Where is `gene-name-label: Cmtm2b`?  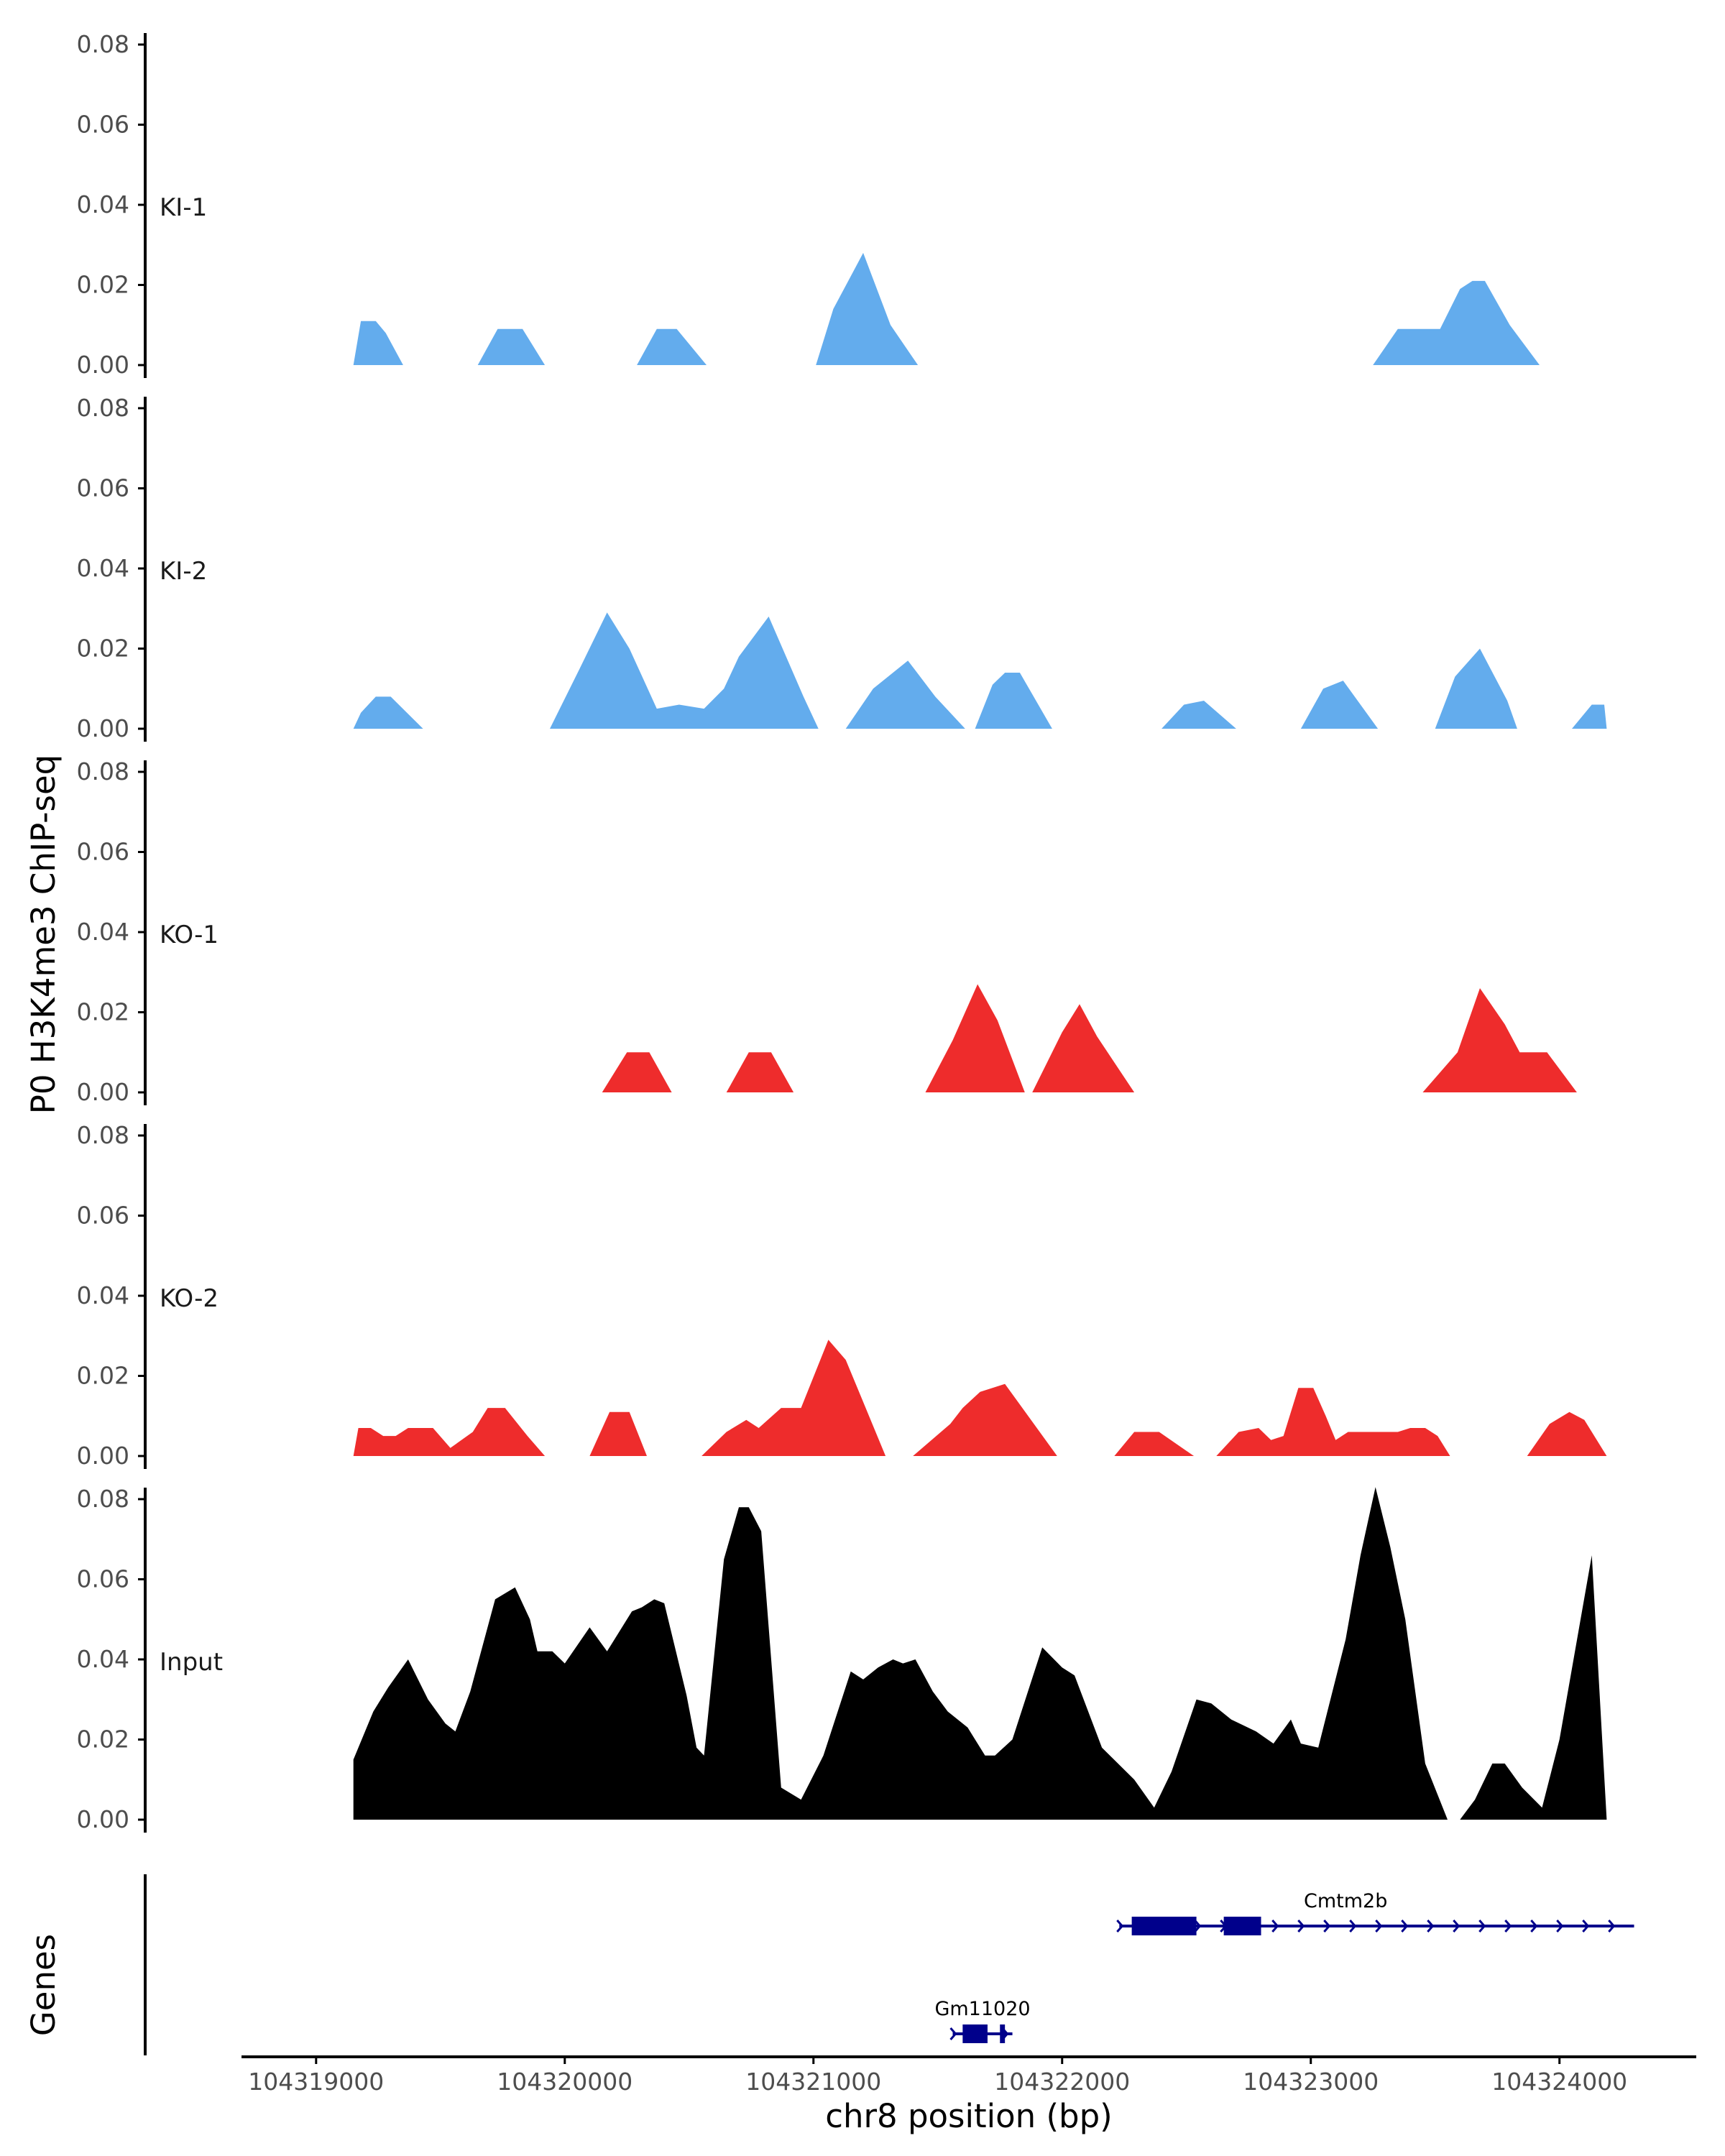 gene-name-label: Cmtm2b is located at coordinates (1345, 1901).